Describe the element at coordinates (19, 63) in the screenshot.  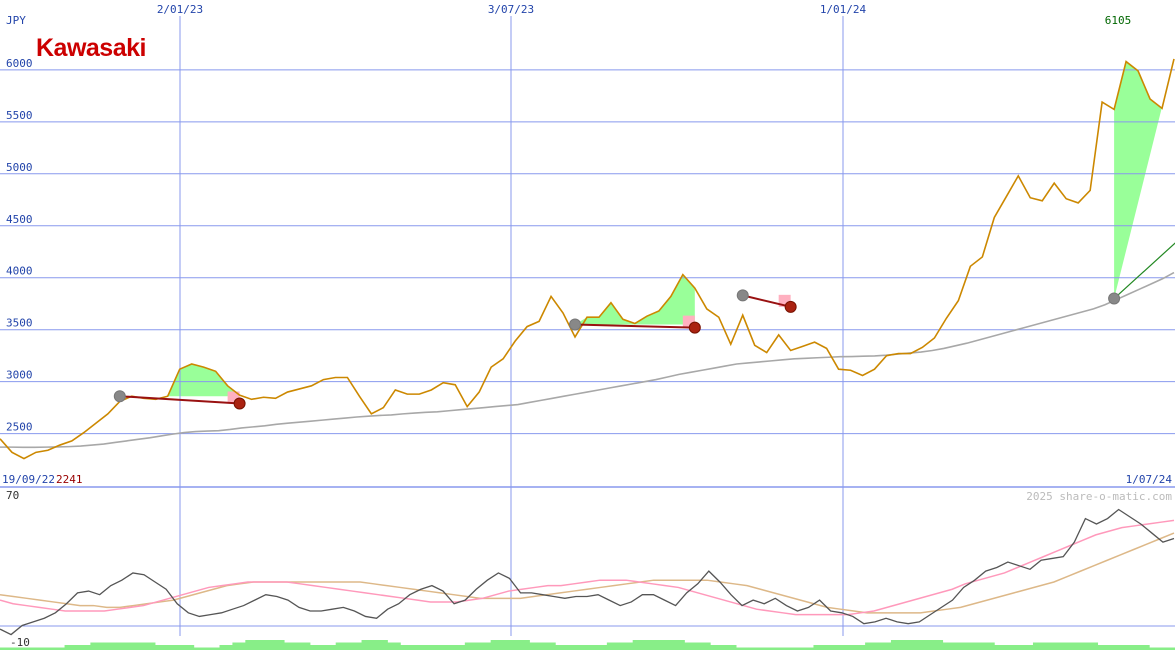
I see `y-tick-label-7: 6000` at that location.